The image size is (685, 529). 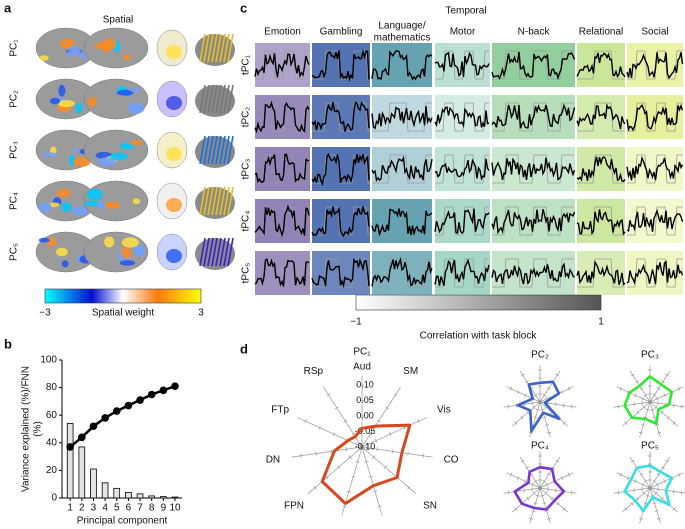 What do you see at coordinates (365, 415) in the screenshot?
I see `radar-tick-label: 0.00` at bounding box center [365, 415].